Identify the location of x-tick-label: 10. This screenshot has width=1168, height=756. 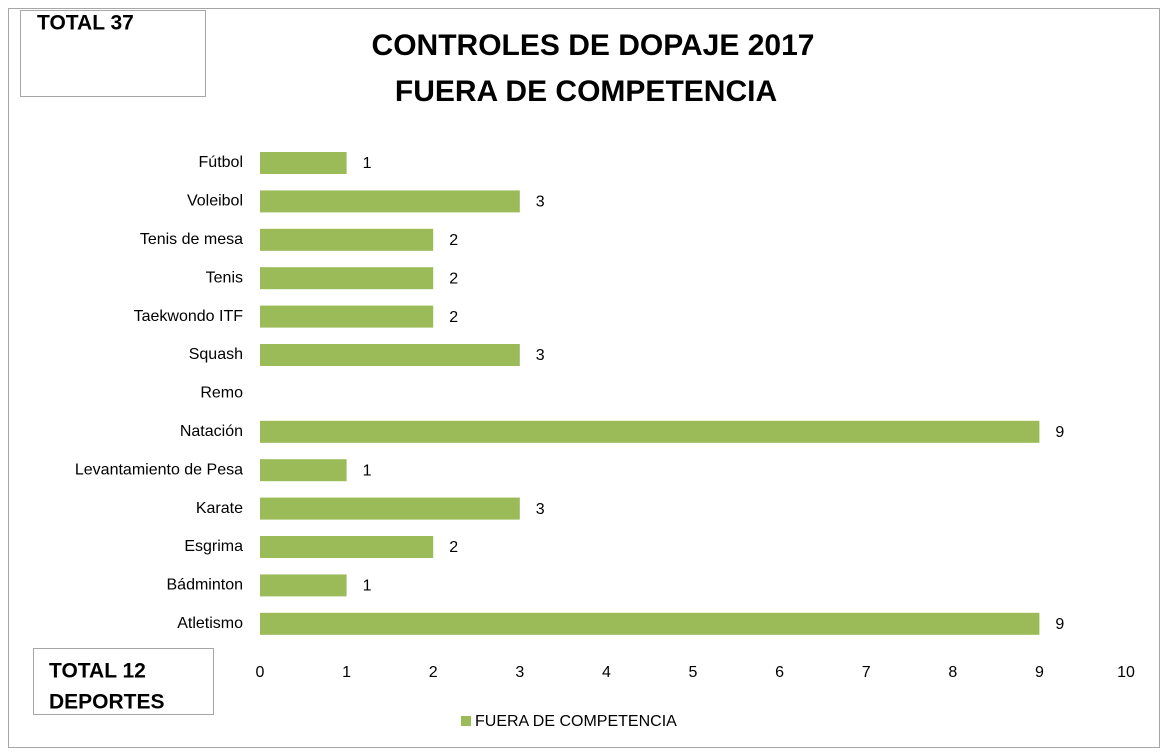
(1126, 672).